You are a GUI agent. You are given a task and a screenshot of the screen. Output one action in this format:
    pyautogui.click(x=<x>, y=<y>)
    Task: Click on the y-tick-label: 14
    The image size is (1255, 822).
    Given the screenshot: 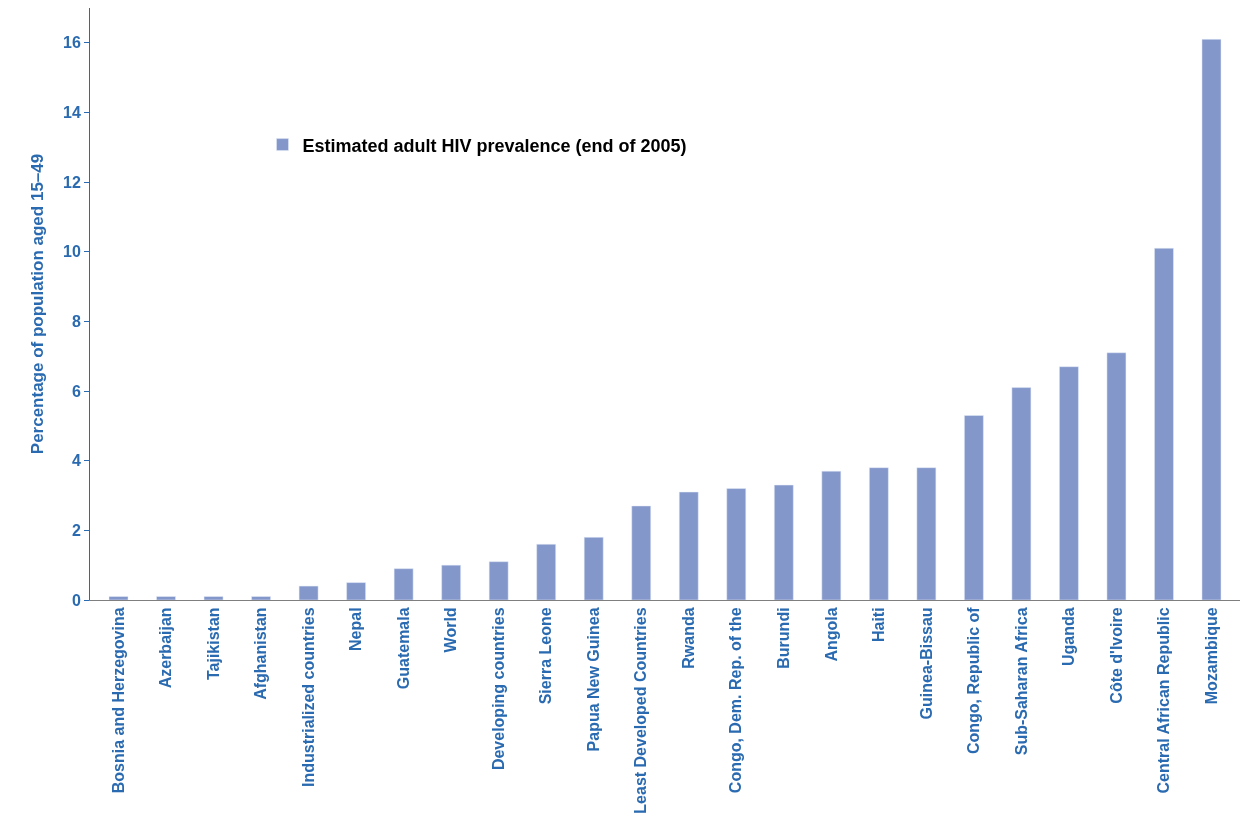 What is the action you would take?
    pyautogui.click(x=72, y=113)
    